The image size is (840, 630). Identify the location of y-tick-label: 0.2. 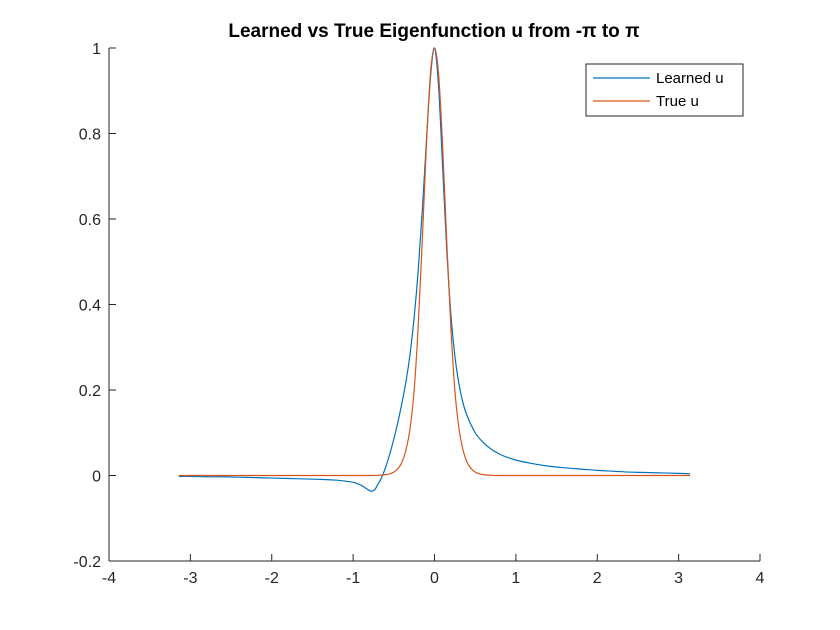
(90, 391).